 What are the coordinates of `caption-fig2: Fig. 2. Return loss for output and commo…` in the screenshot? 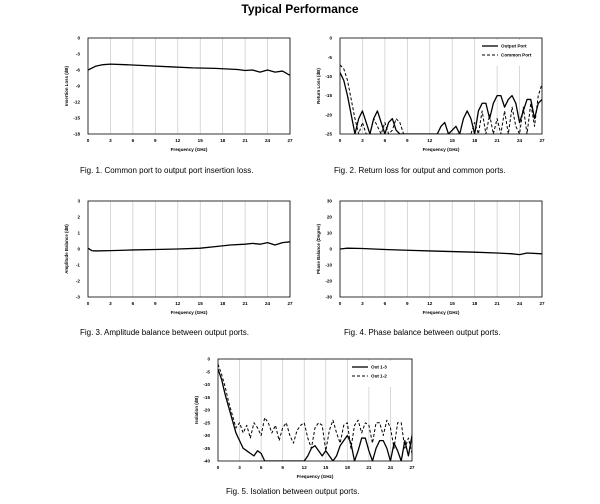 It's located at (420, 170).